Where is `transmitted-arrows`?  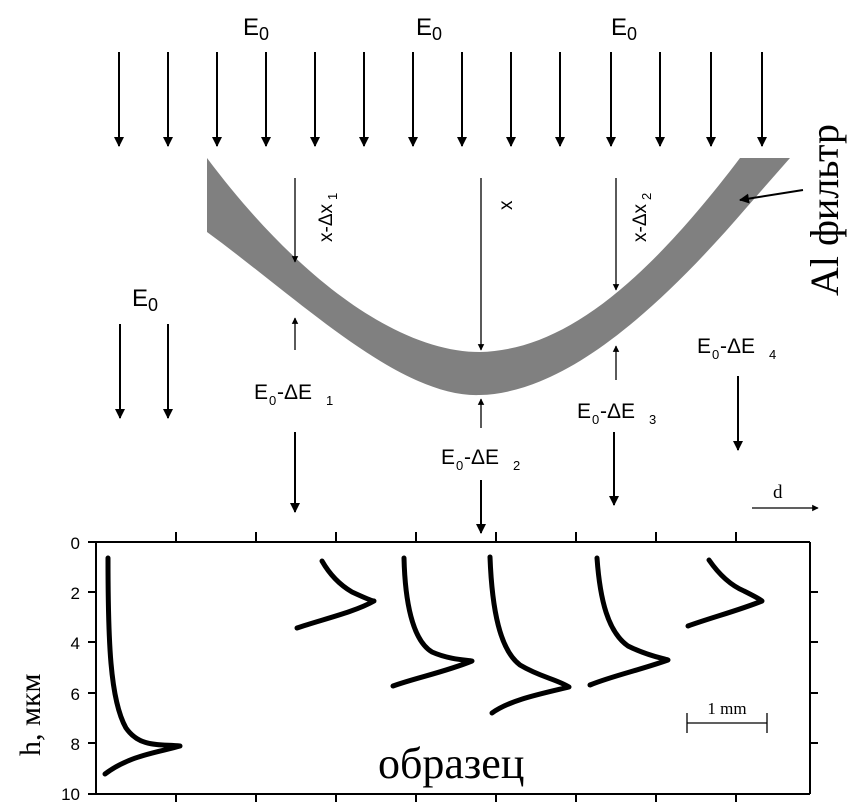
transmitted-arrows is located at coordinates (516, 455).